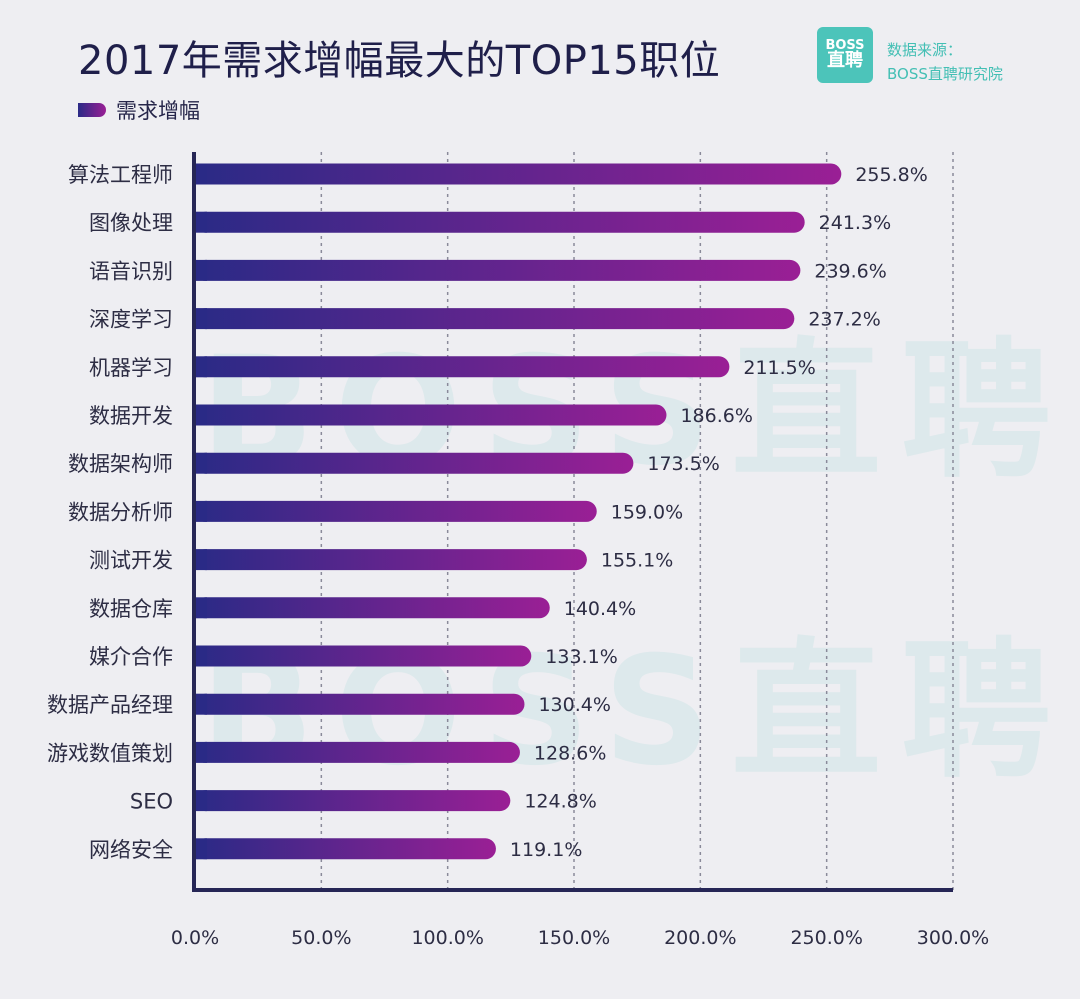  What do you see at coordinates (110, 753) in the screenshot?
I see `category-label: 游戏数值策划` at bounding box center [110, 753].